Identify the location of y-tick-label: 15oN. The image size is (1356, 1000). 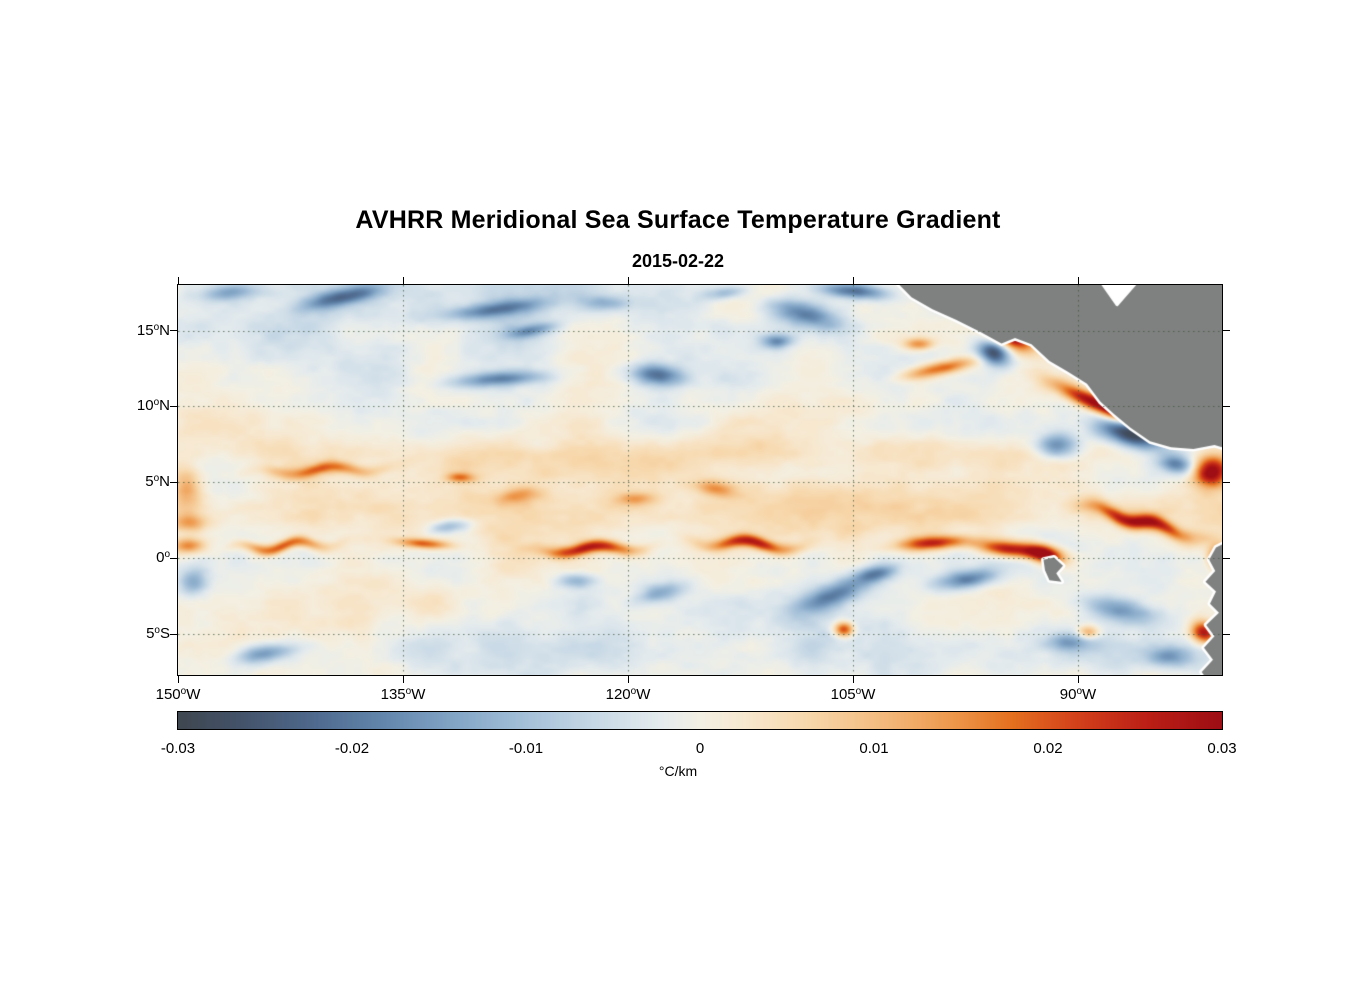
(153, 330).